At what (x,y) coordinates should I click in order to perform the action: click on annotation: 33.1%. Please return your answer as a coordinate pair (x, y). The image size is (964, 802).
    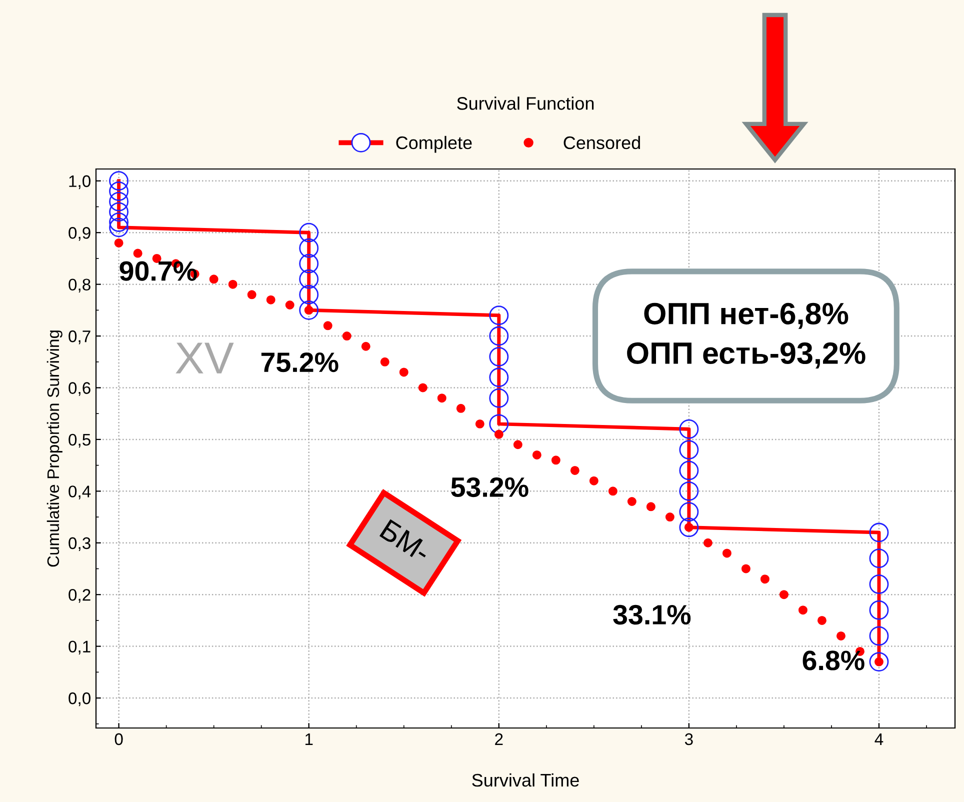
    Looking at the image, I should click on (652, 614).